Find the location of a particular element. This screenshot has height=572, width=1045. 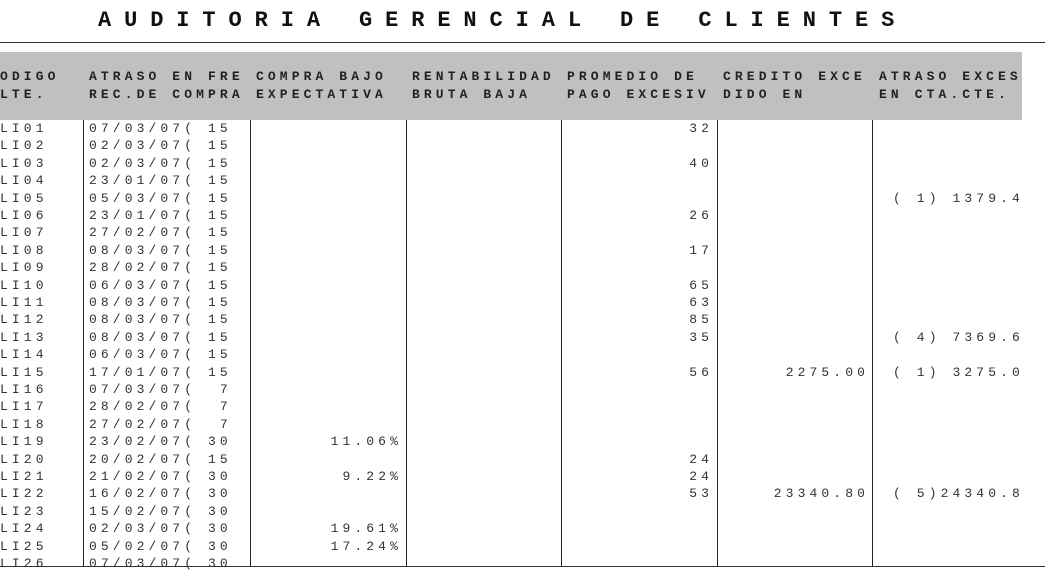

cell-promedio-pago: 63 is located at coordinates (701, 302).